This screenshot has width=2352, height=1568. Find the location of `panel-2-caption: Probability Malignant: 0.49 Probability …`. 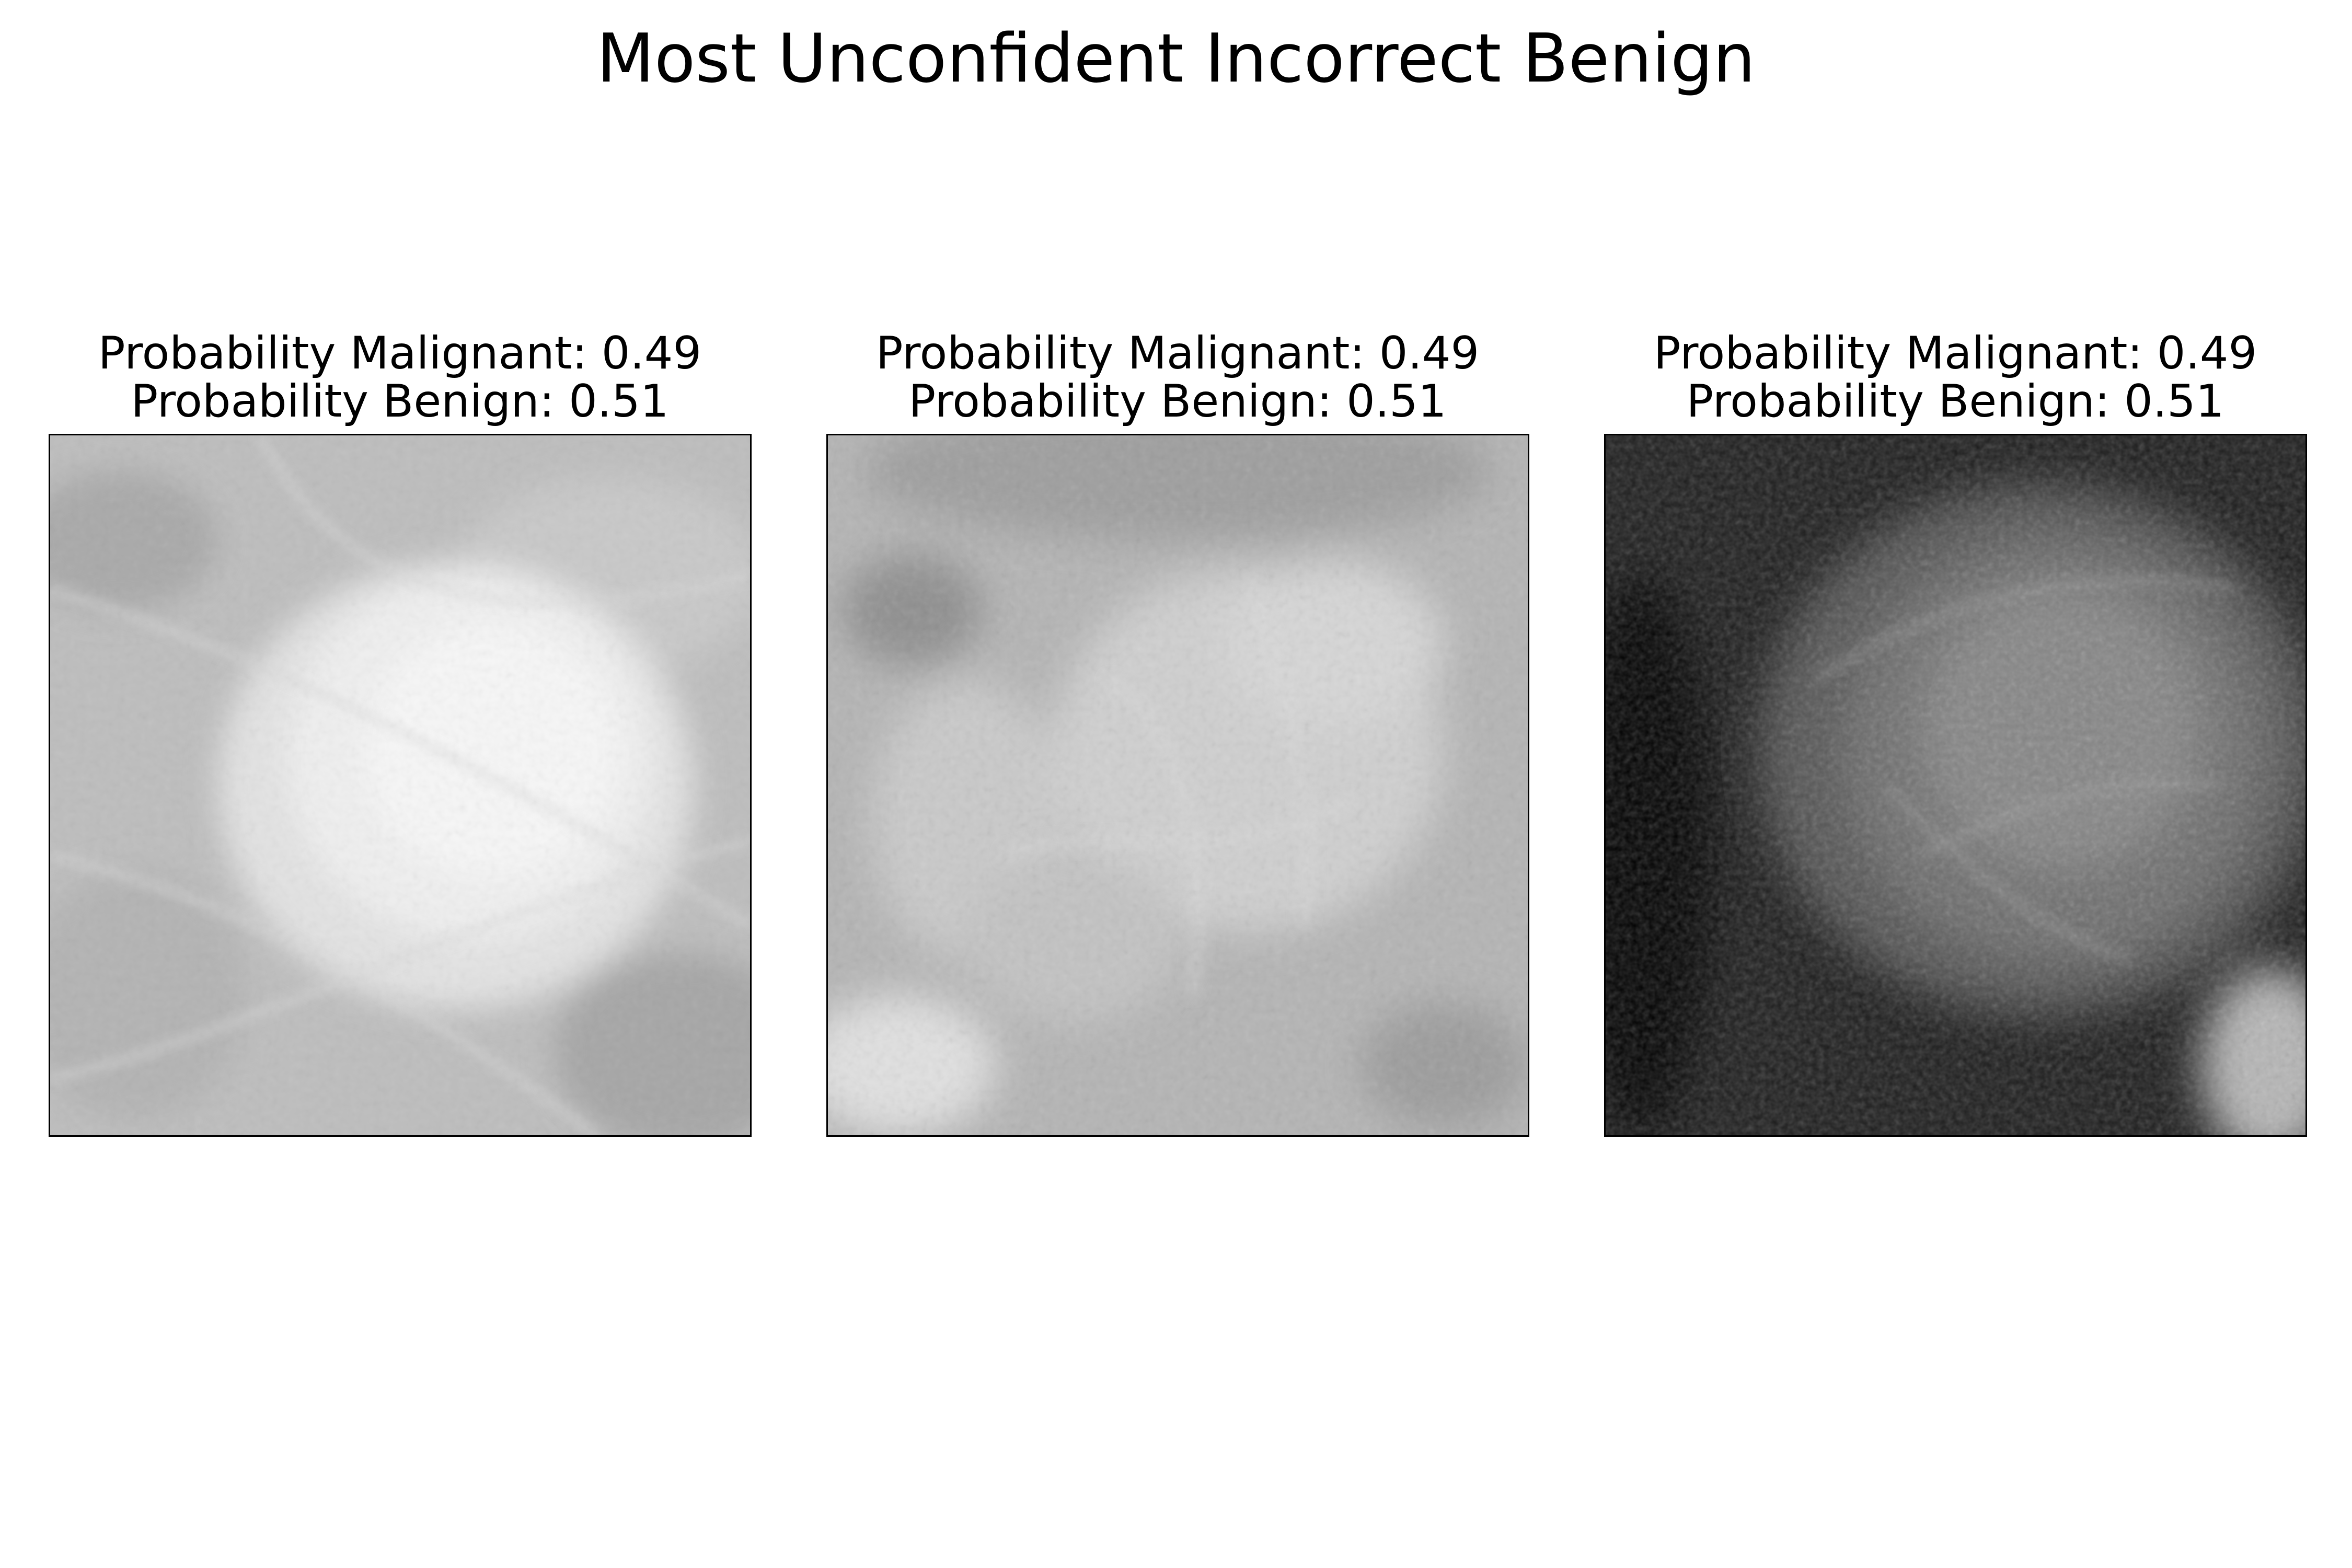

panel-2-caption: Probability Malignant: 0.49 Probability … is located at coordinates (1177, 377).